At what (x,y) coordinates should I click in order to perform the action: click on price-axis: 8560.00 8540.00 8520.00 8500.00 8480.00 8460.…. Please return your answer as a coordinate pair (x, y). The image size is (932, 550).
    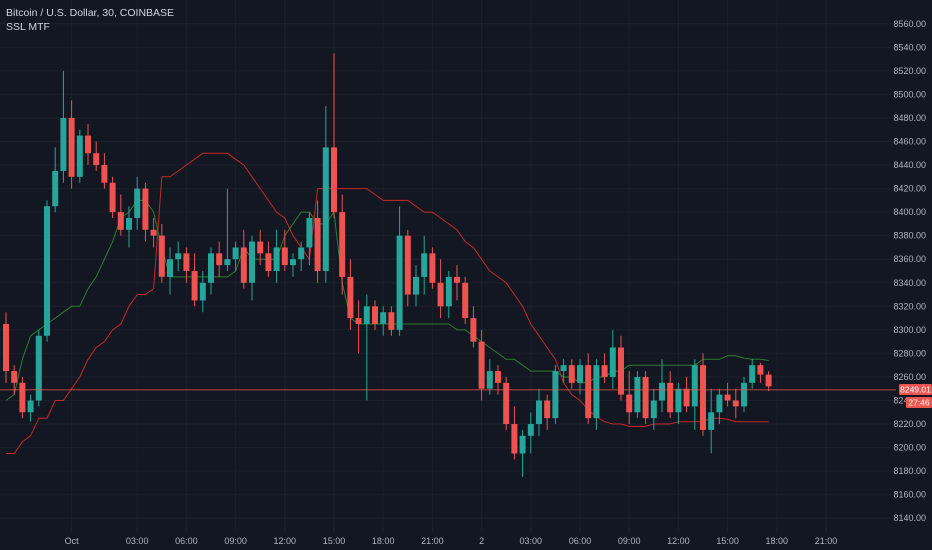
    Looking at the image, I should click on (909, 271).